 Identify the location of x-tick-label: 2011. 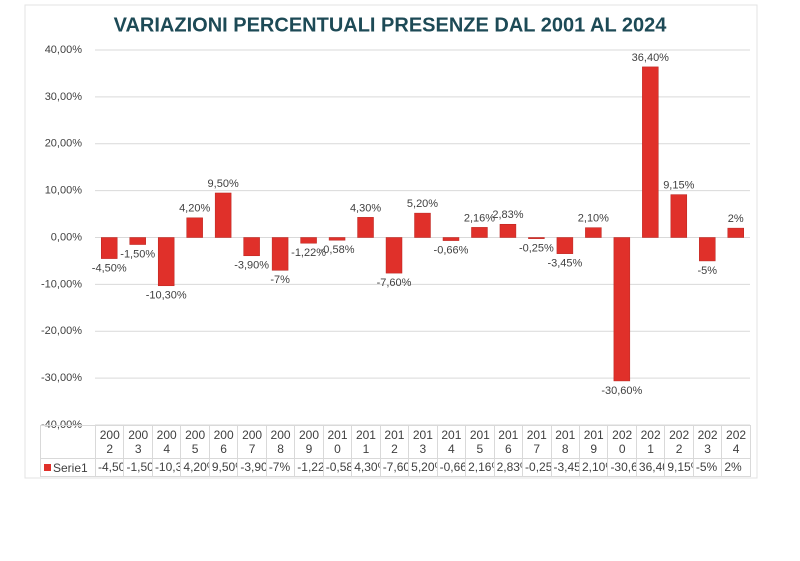
(366, 442).